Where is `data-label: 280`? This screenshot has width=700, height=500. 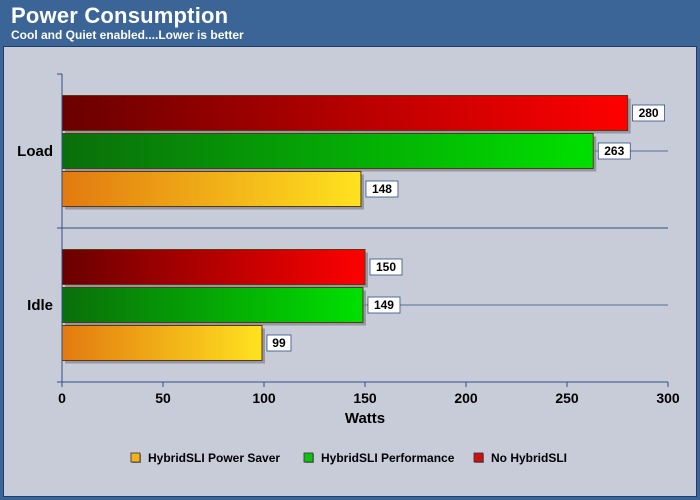
data-label: 280 is located at coordinates (649, 113).